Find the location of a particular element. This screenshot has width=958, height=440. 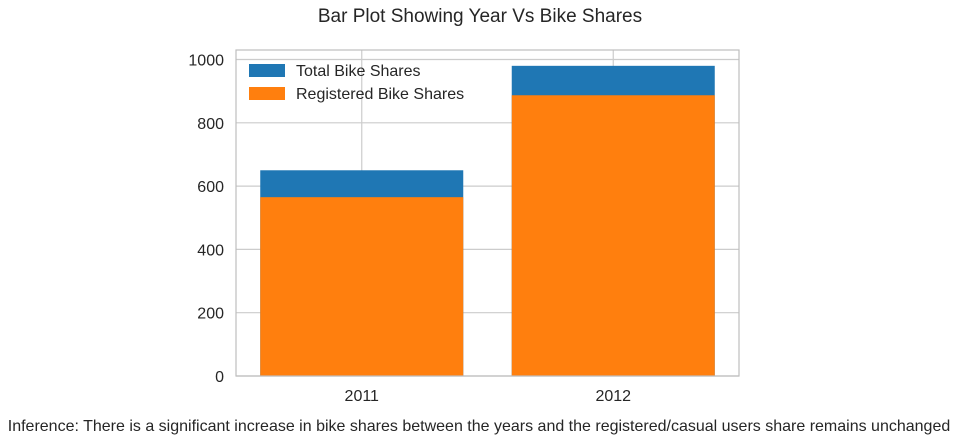

legend-label: Total Bike Shares is located at coordinates (358, 71).